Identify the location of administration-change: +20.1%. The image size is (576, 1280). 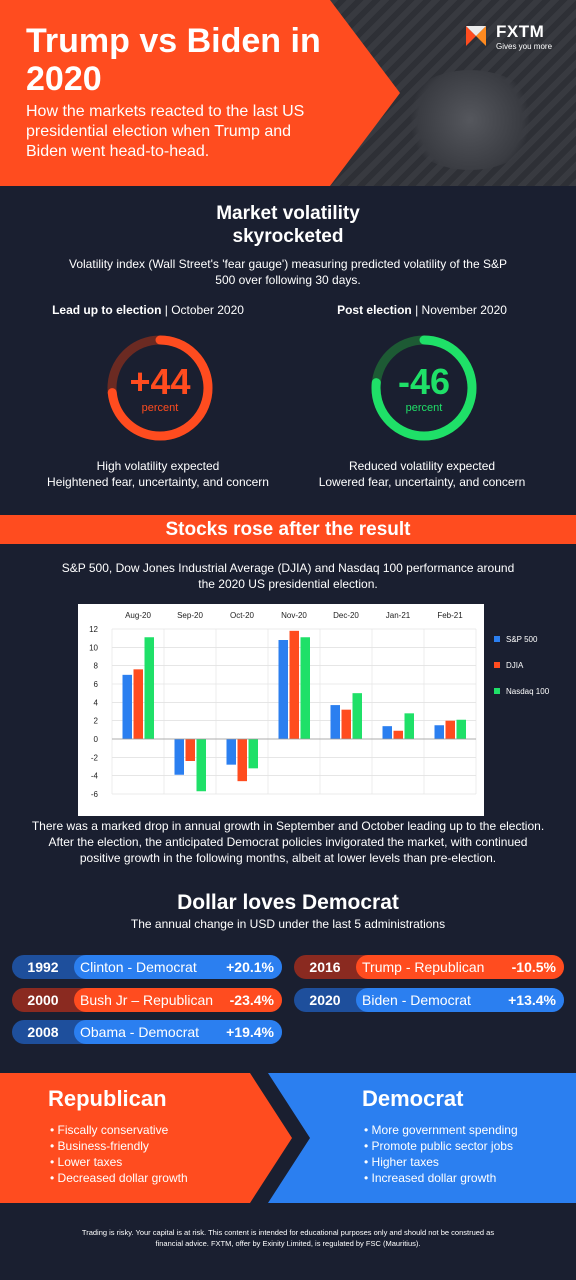
(250, 967).